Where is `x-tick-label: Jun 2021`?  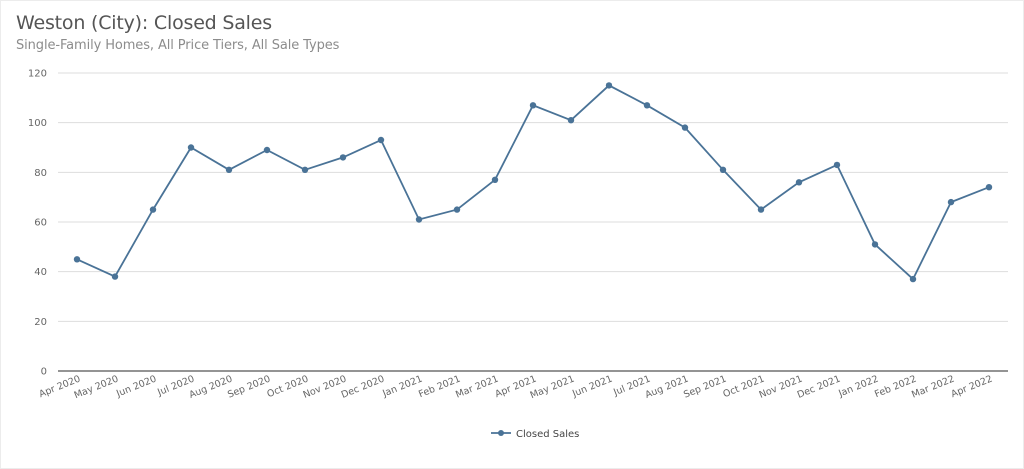 x-tick-label: Jun 2021 is located at coordinates (592, 387).